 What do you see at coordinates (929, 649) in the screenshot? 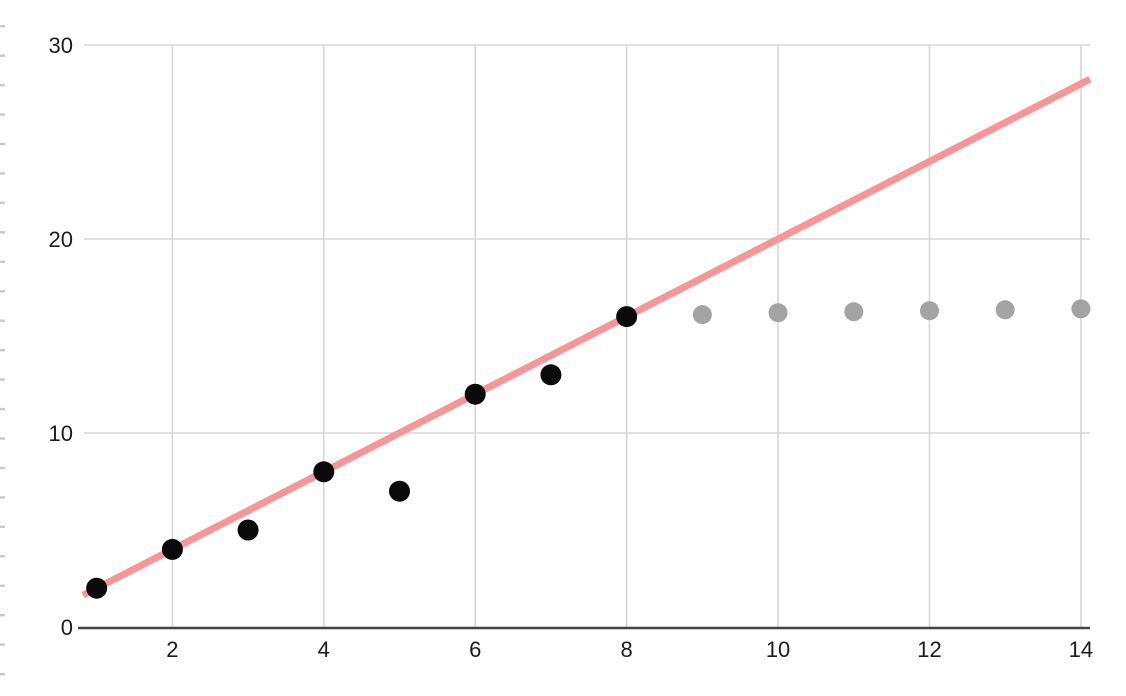
I see `x-tick-label: 12` at bounding box center [929, 649].